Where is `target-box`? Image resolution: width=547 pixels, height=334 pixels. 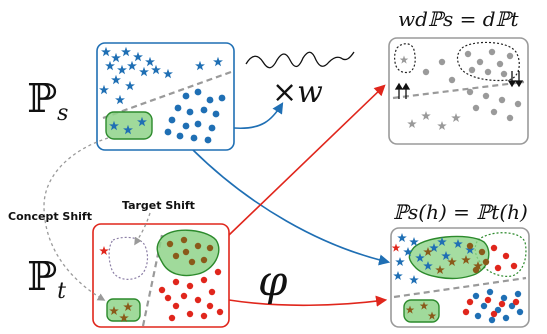
target-box is located at coordinates (161, 275).